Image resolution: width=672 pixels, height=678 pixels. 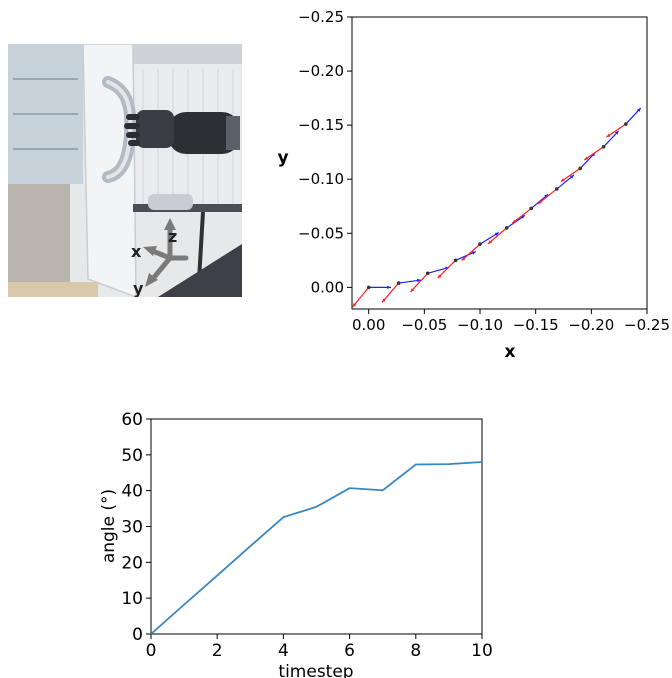 What do you see at coordinates (125, 170) in the screenshot?
I see `robot-door-photo: x y z` at bounding box center [125, 170].